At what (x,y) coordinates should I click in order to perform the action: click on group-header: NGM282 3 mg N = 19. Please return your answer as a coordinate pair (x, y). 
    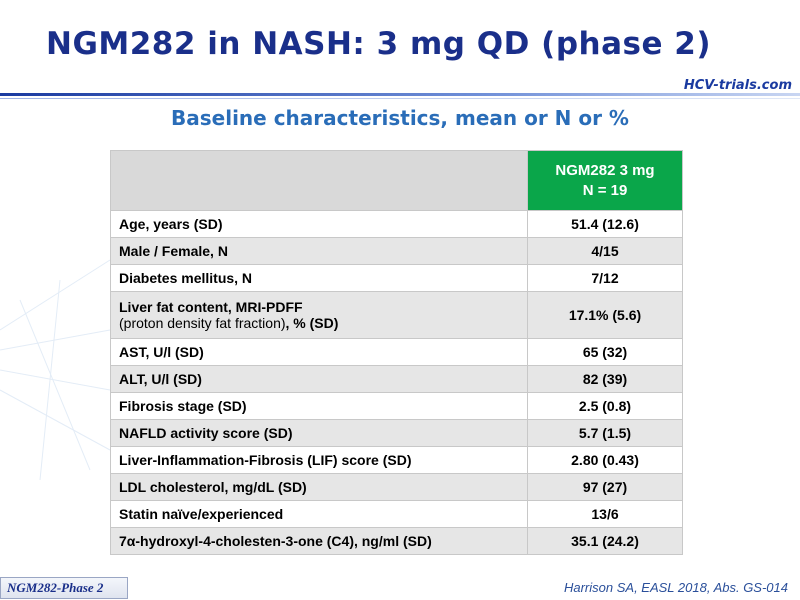
    Looking at the image, I should click on (605, 180).